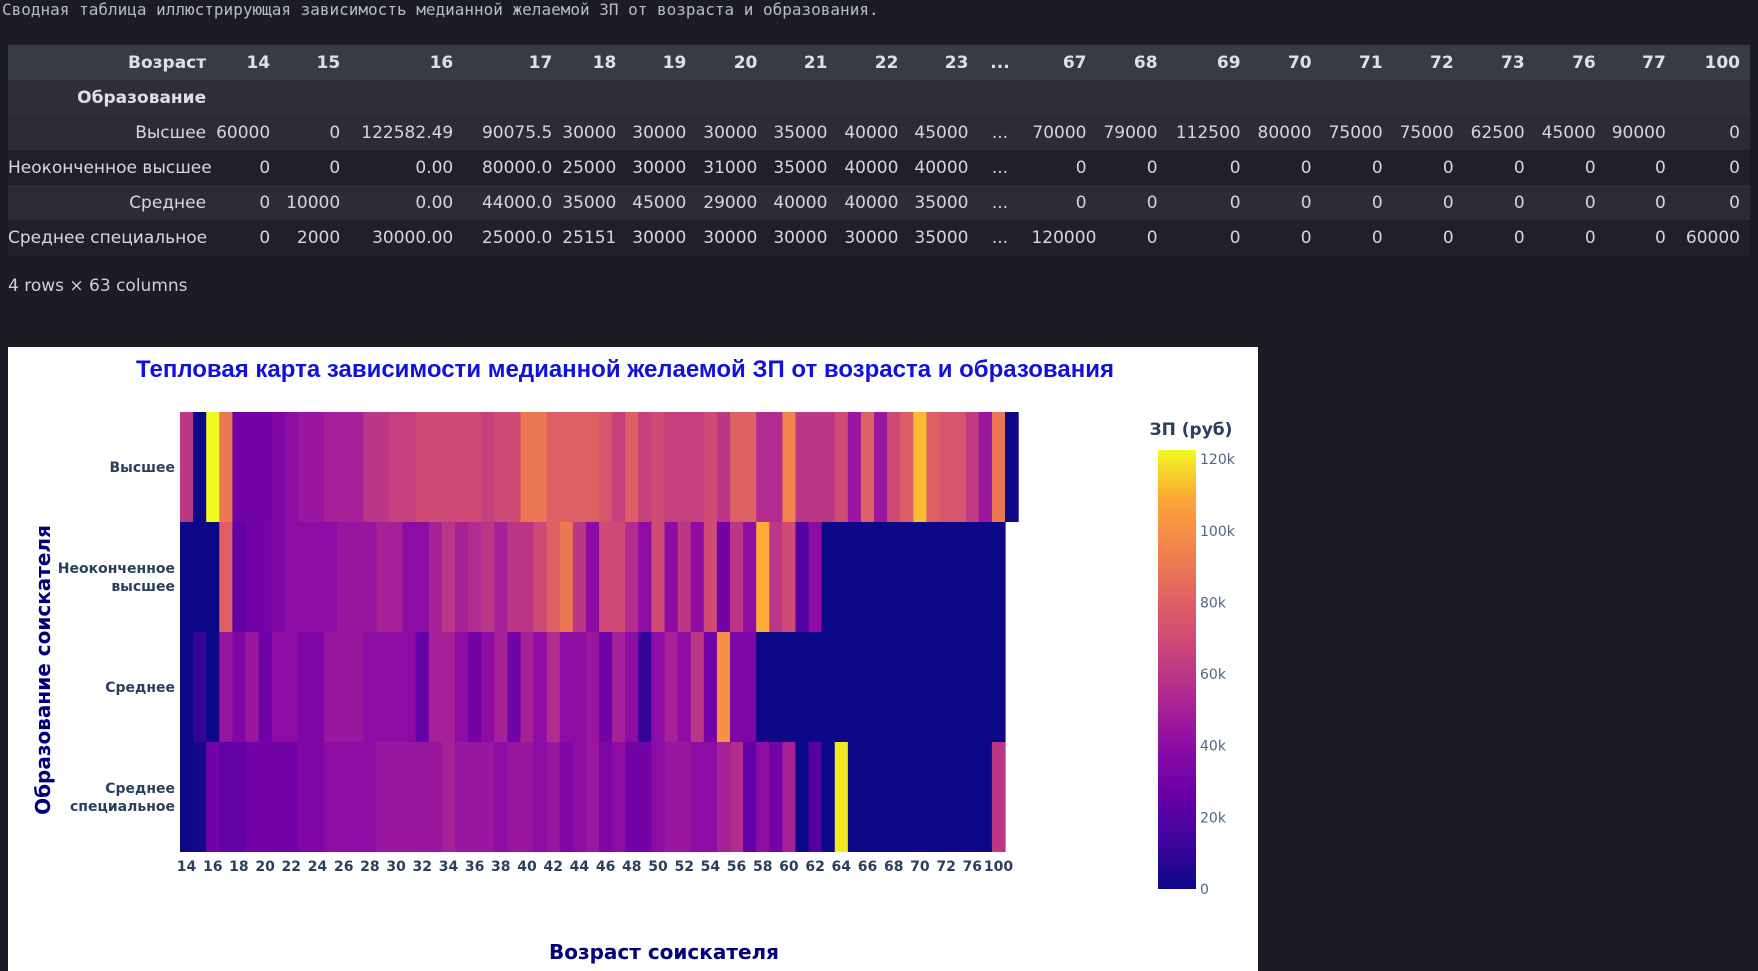 The image size is (1758, 971). Describe the element at coordinates (258, 62) in the screenshot. I see `column-header: 14` at that location.